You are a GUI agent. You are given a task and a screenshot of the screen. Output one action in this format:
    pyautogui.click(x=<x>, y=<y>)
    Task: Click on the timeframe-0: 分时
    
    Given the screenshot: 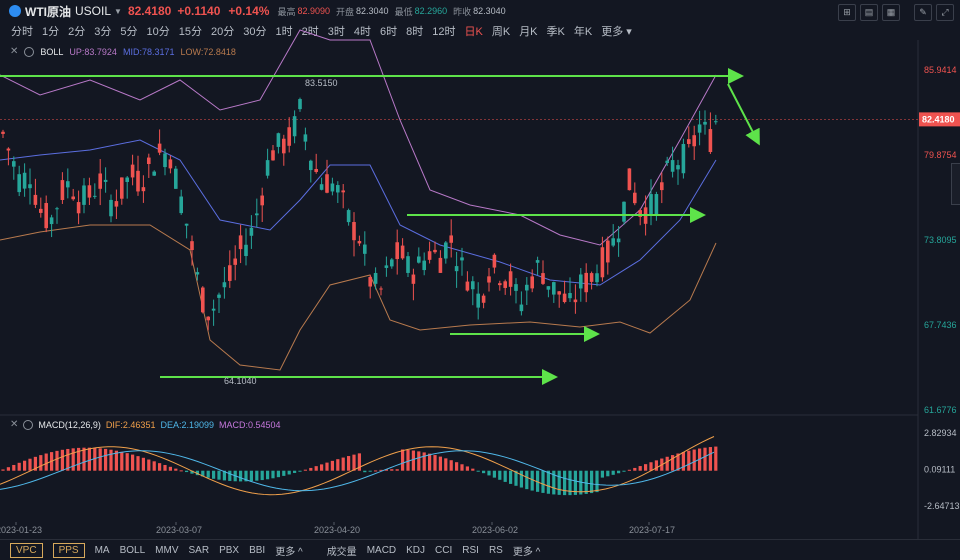 What is the action you would take?
    pyautogui.click(x=22, y=32)
    